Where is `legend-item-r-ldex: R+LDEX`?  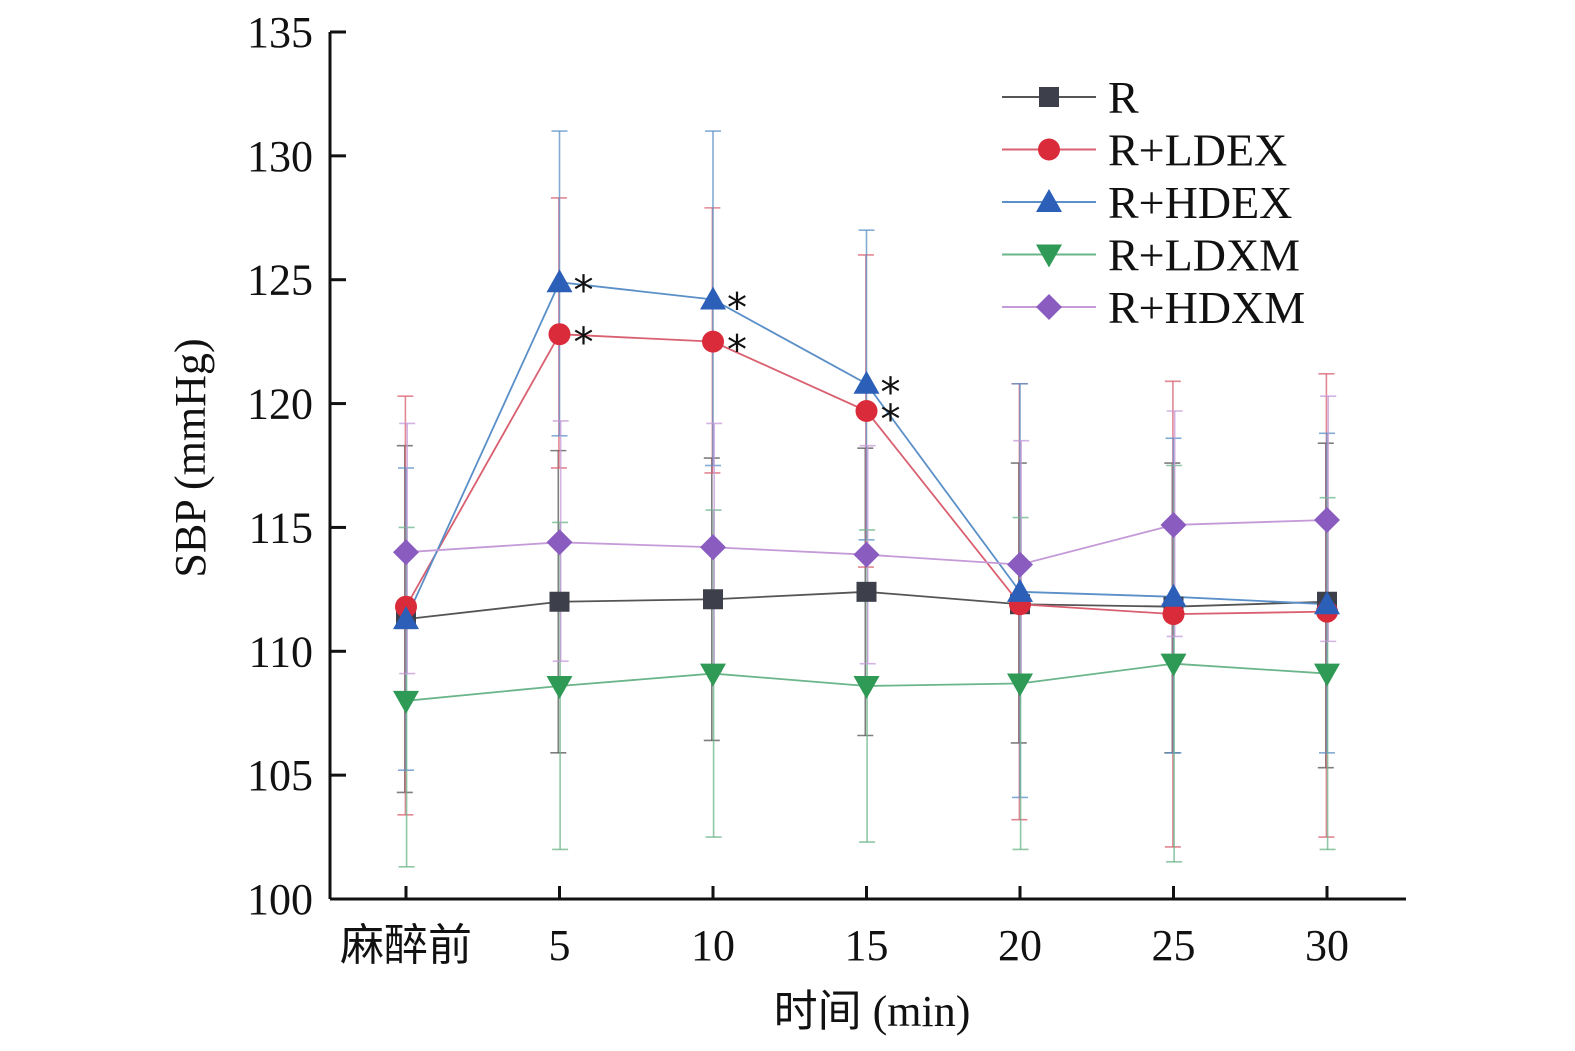 legend-item-r-ldex: R+LDEX is located at coordinates (1144, 150).